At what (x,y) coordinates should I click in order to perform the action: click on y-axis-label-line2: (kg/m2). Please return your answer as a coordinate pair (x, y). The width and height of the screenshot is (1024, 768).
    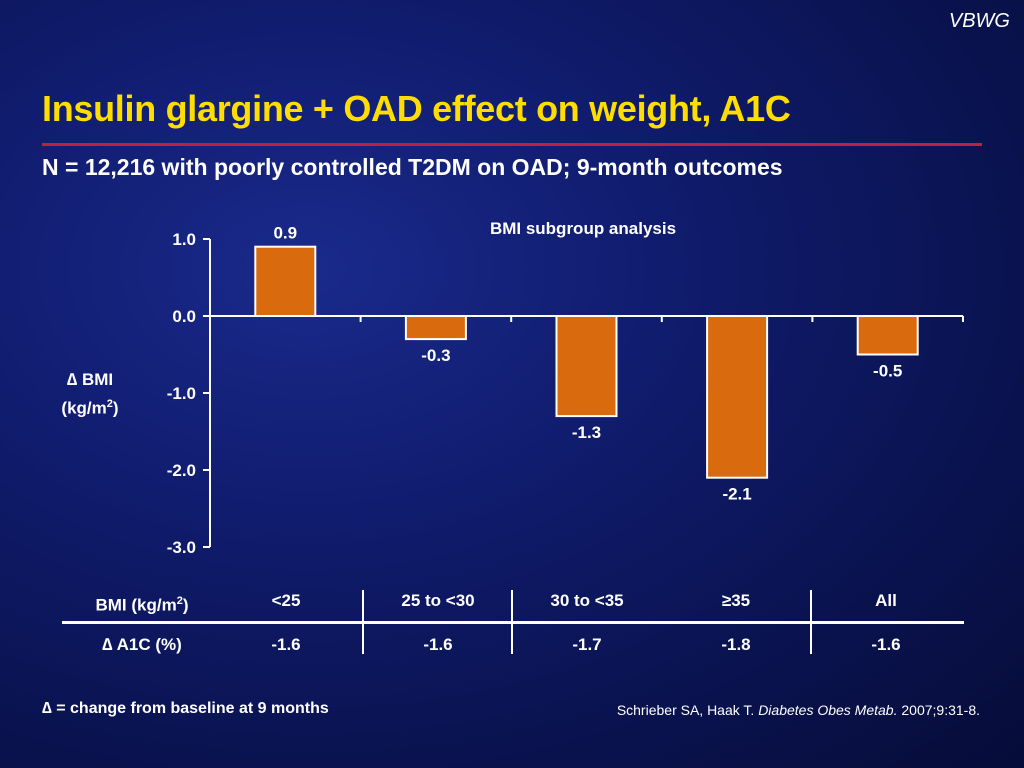
    Looking at the image, I should click on (90, 408).